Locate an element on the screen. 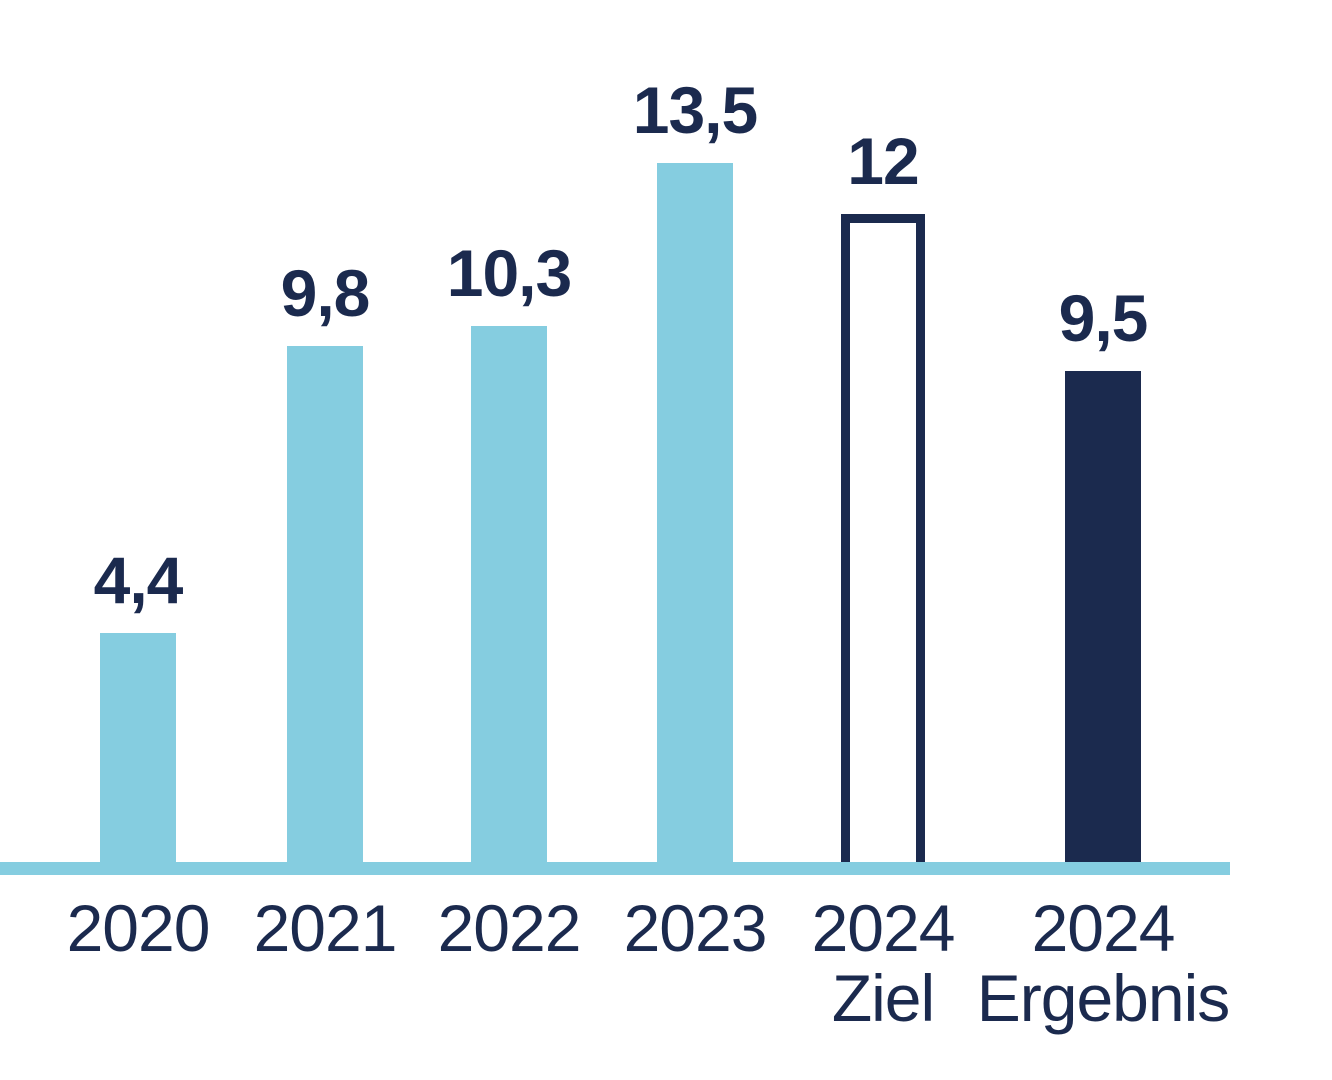 This screenshot has width=1332, height=1080. x-axis-label-2020: 2020 is located at coordinates (138, 928).